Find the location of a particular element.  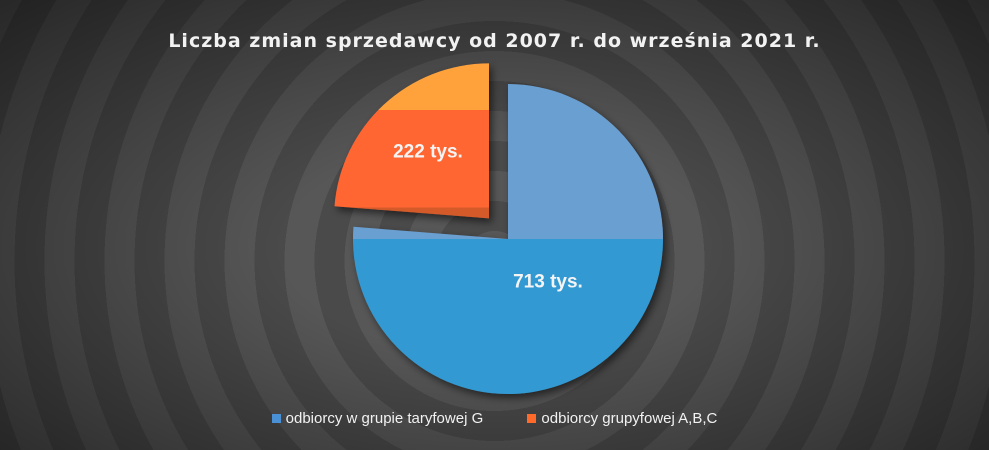

legend-item-g: odbiorcy w grupie taryfowej G is located at coordinates (377, 418).